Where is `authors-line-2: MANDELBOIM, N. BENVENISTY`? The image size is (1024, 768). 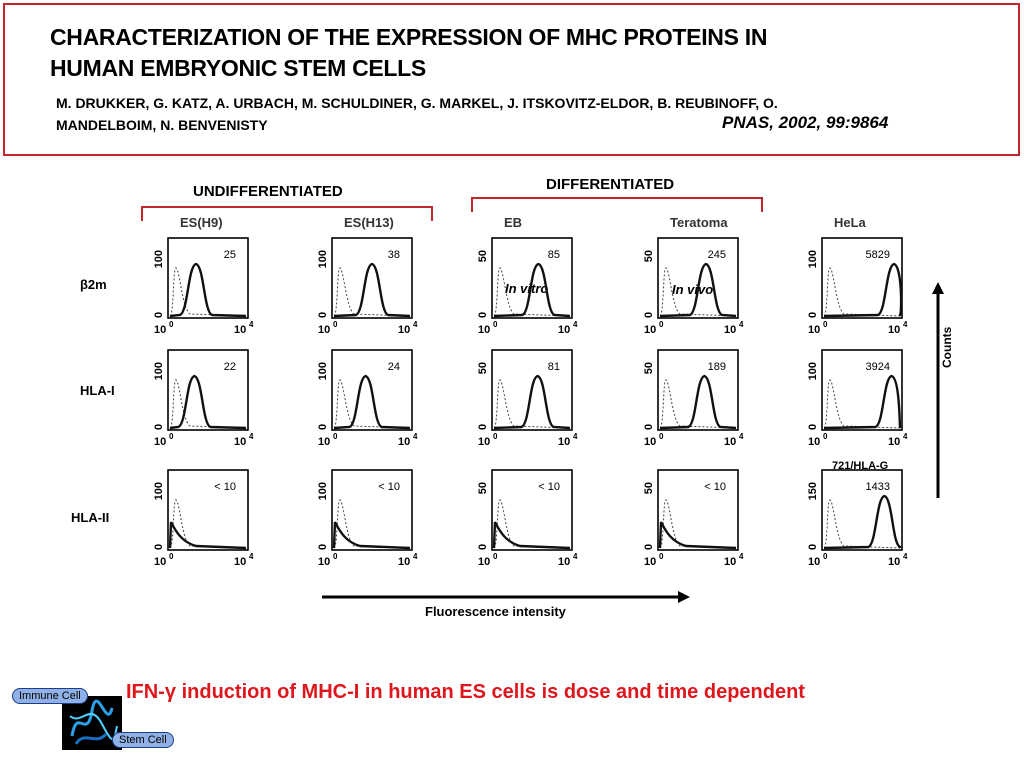
authors-line-2: MANDELBOIM, N. BENVENISTY is located at coordinates (162, 125).